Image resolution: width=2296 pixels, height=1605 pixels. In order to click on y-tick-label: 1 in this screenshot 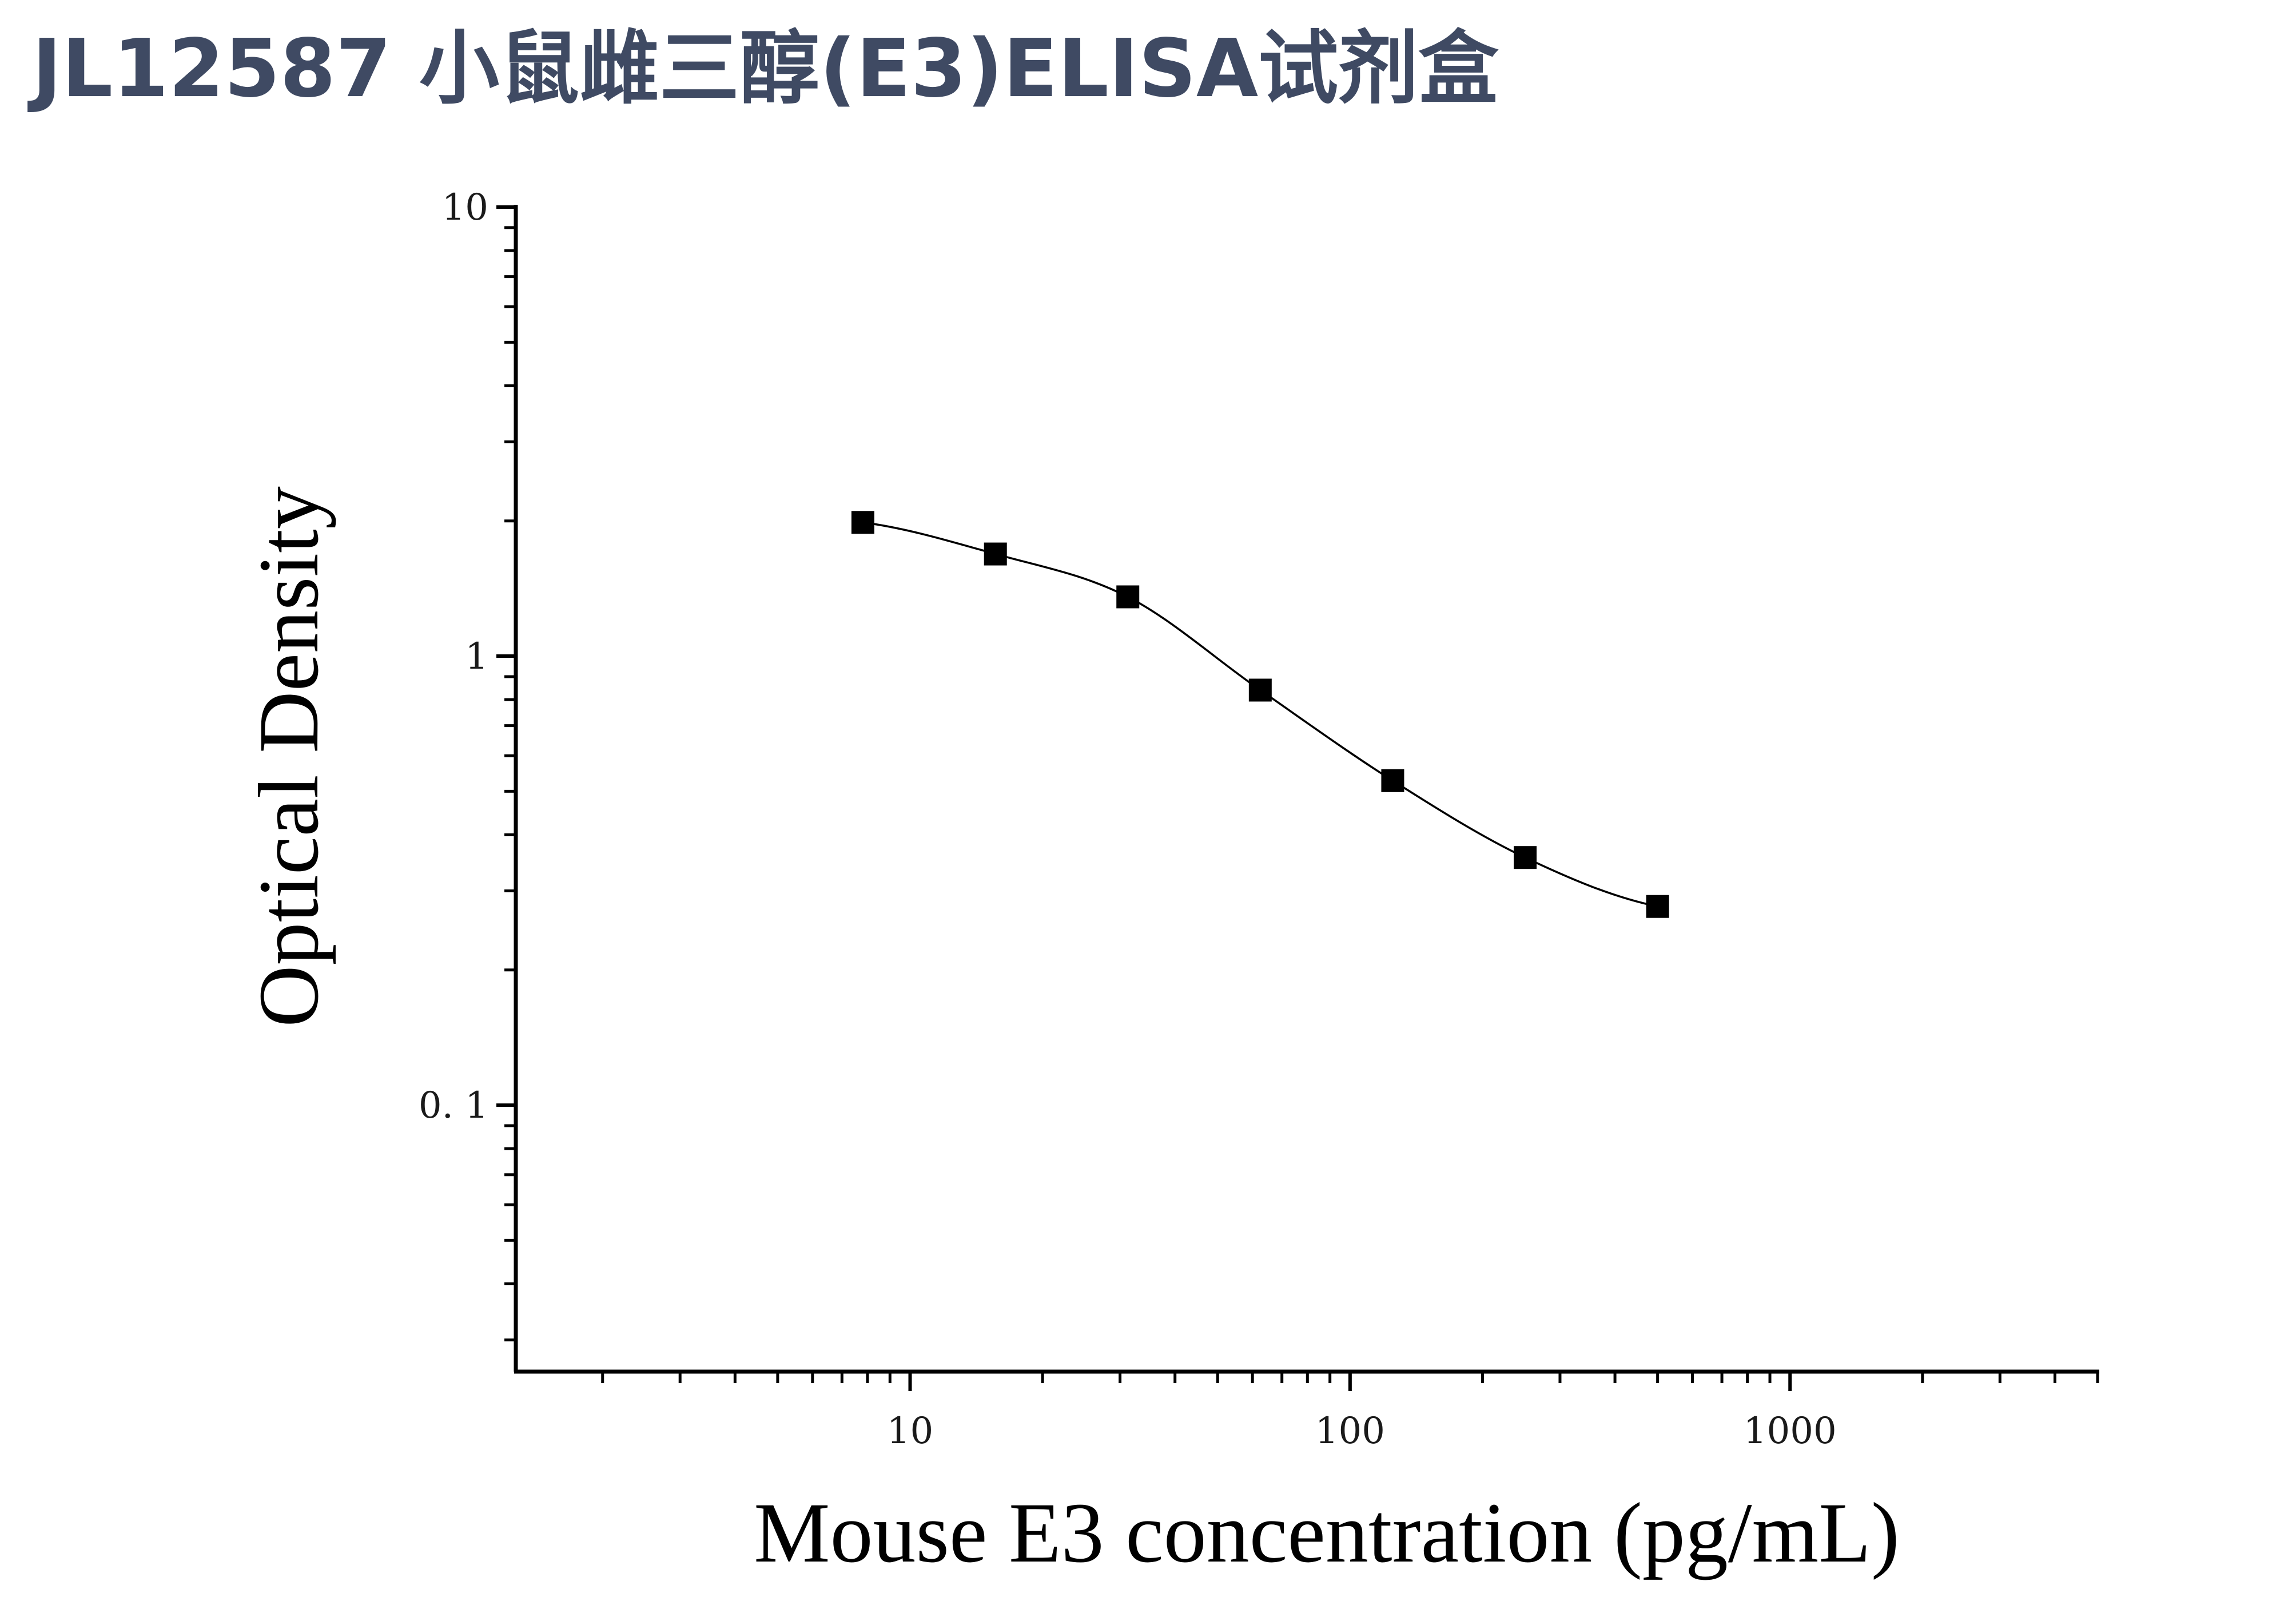, I will do `click(476, 656)`.